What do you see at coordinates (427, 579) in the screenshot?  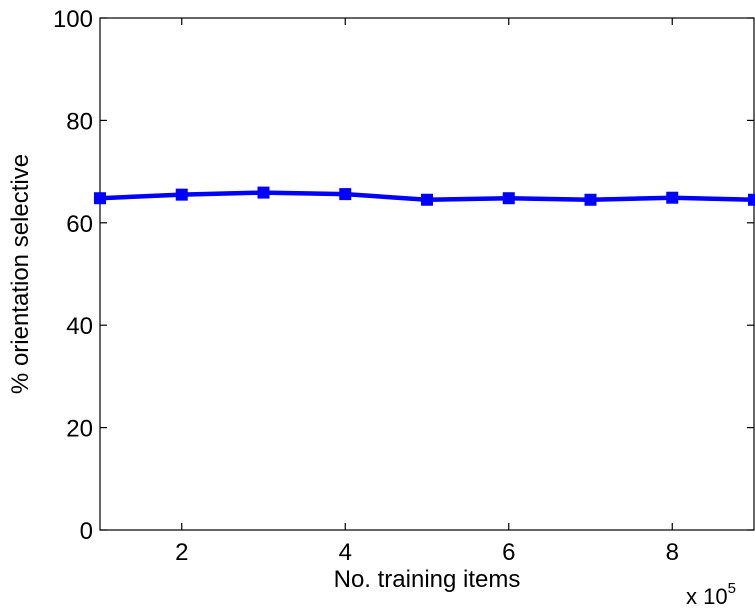 I see `x-axis-title: No. training items` at bounding box center [427, 579].